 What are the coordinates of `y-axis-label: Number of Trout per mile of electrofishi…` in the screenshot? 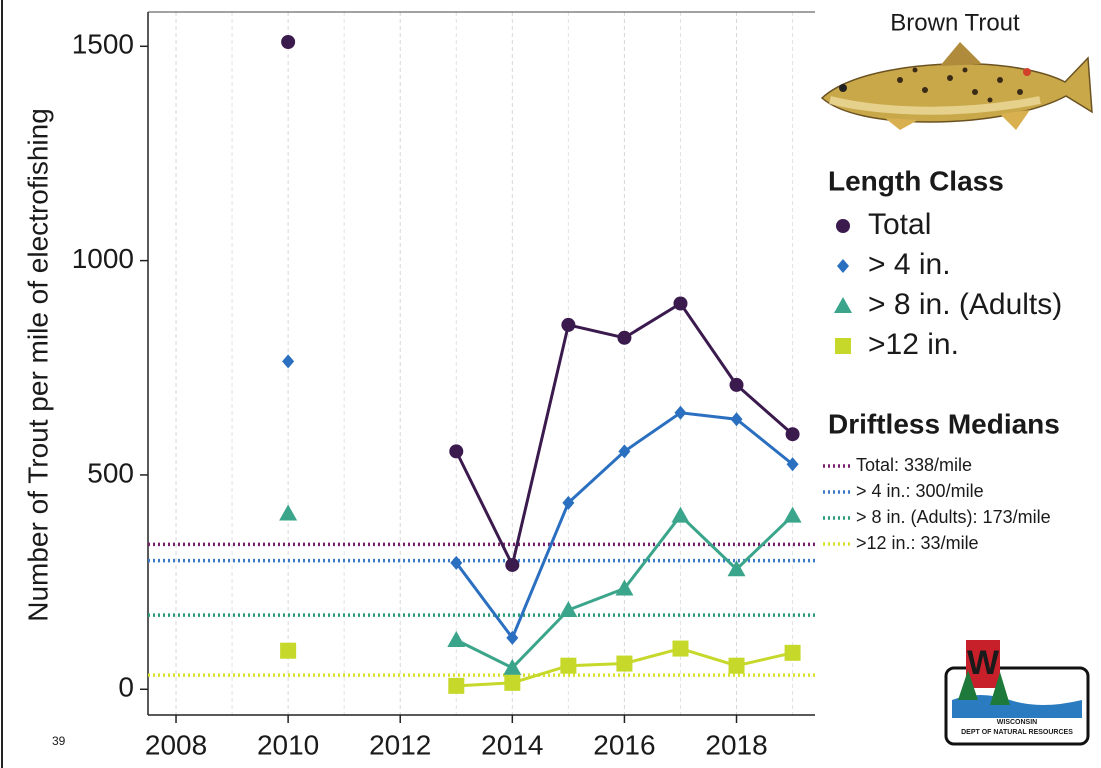 It's located at (37, 365).